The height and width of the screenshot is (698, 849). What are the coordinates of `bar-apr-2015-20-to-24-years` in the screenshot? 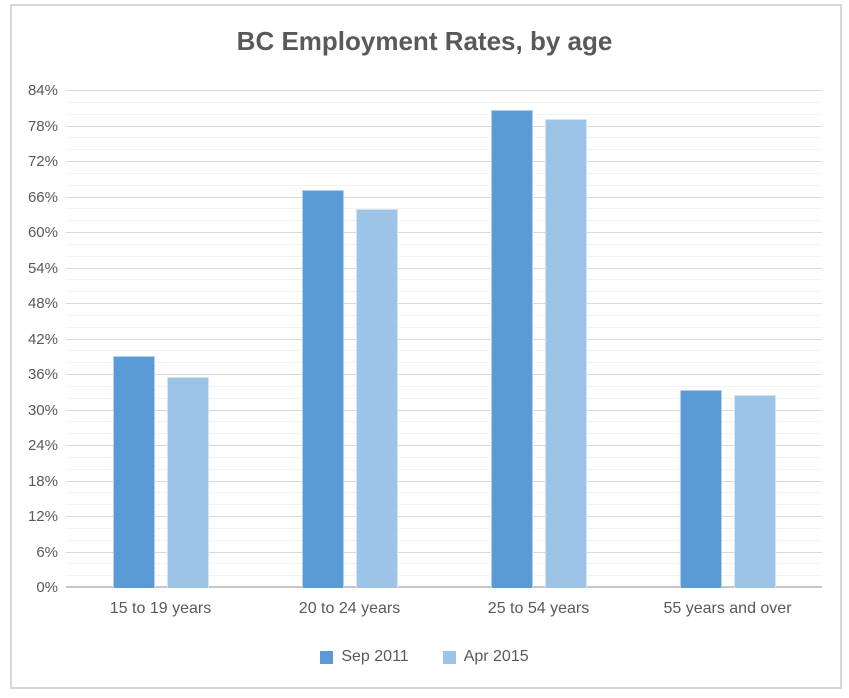 It's located at (376, 398).